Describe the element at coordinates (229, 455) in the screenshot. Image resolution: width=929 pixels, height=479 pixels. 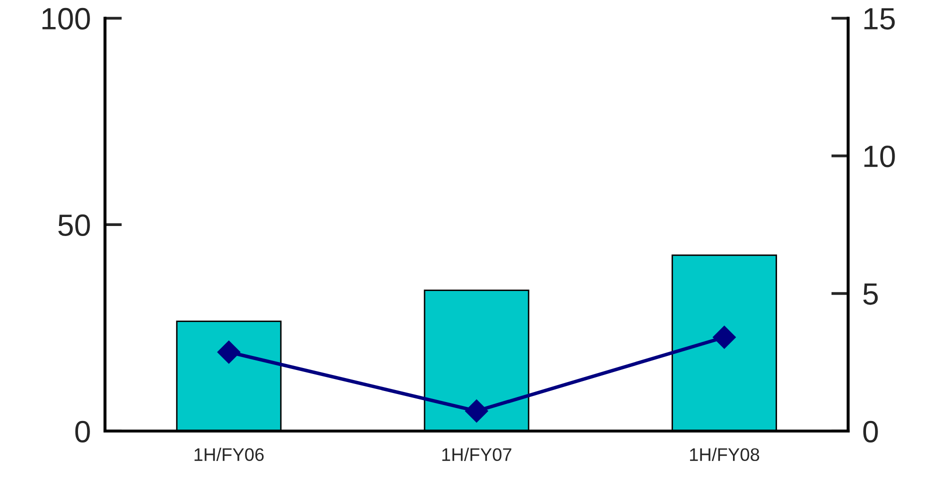
I see `x-tick-label: 1H/FY06` at that location.